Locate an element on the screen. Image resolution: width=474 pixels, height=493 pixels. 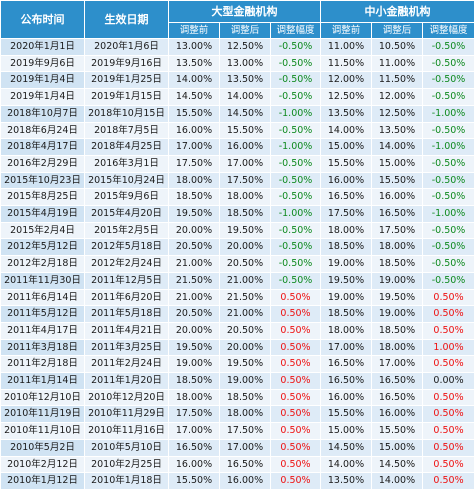
cell-small-before: 17.00% is located at coordinates (346, 347).